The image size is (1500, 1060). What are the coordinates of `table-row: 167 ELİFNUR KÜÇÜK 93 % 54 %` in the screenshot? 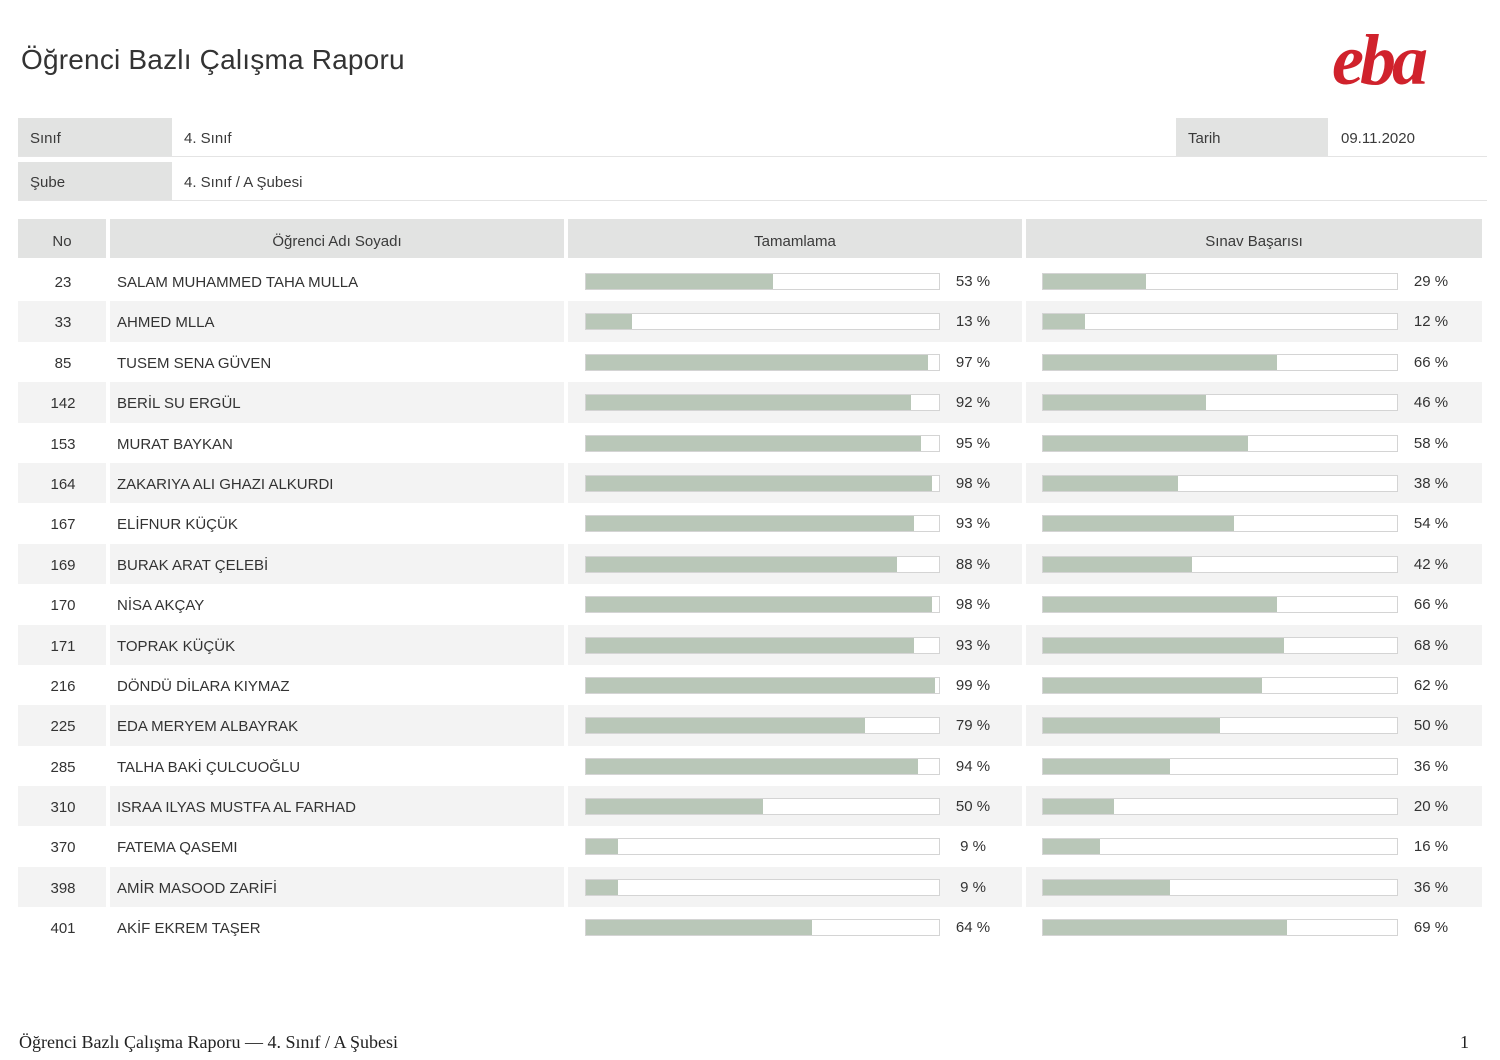 It's located at (750, 523).